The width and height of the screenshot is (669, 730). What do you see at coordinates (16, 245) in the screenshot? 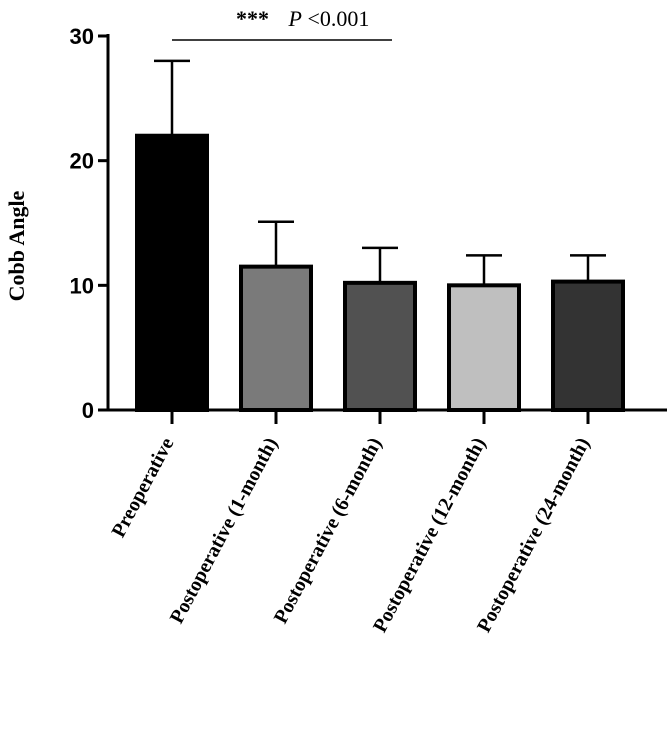
I see `y-axis-label: Cobb Angle` at bounding box center [16, 245].